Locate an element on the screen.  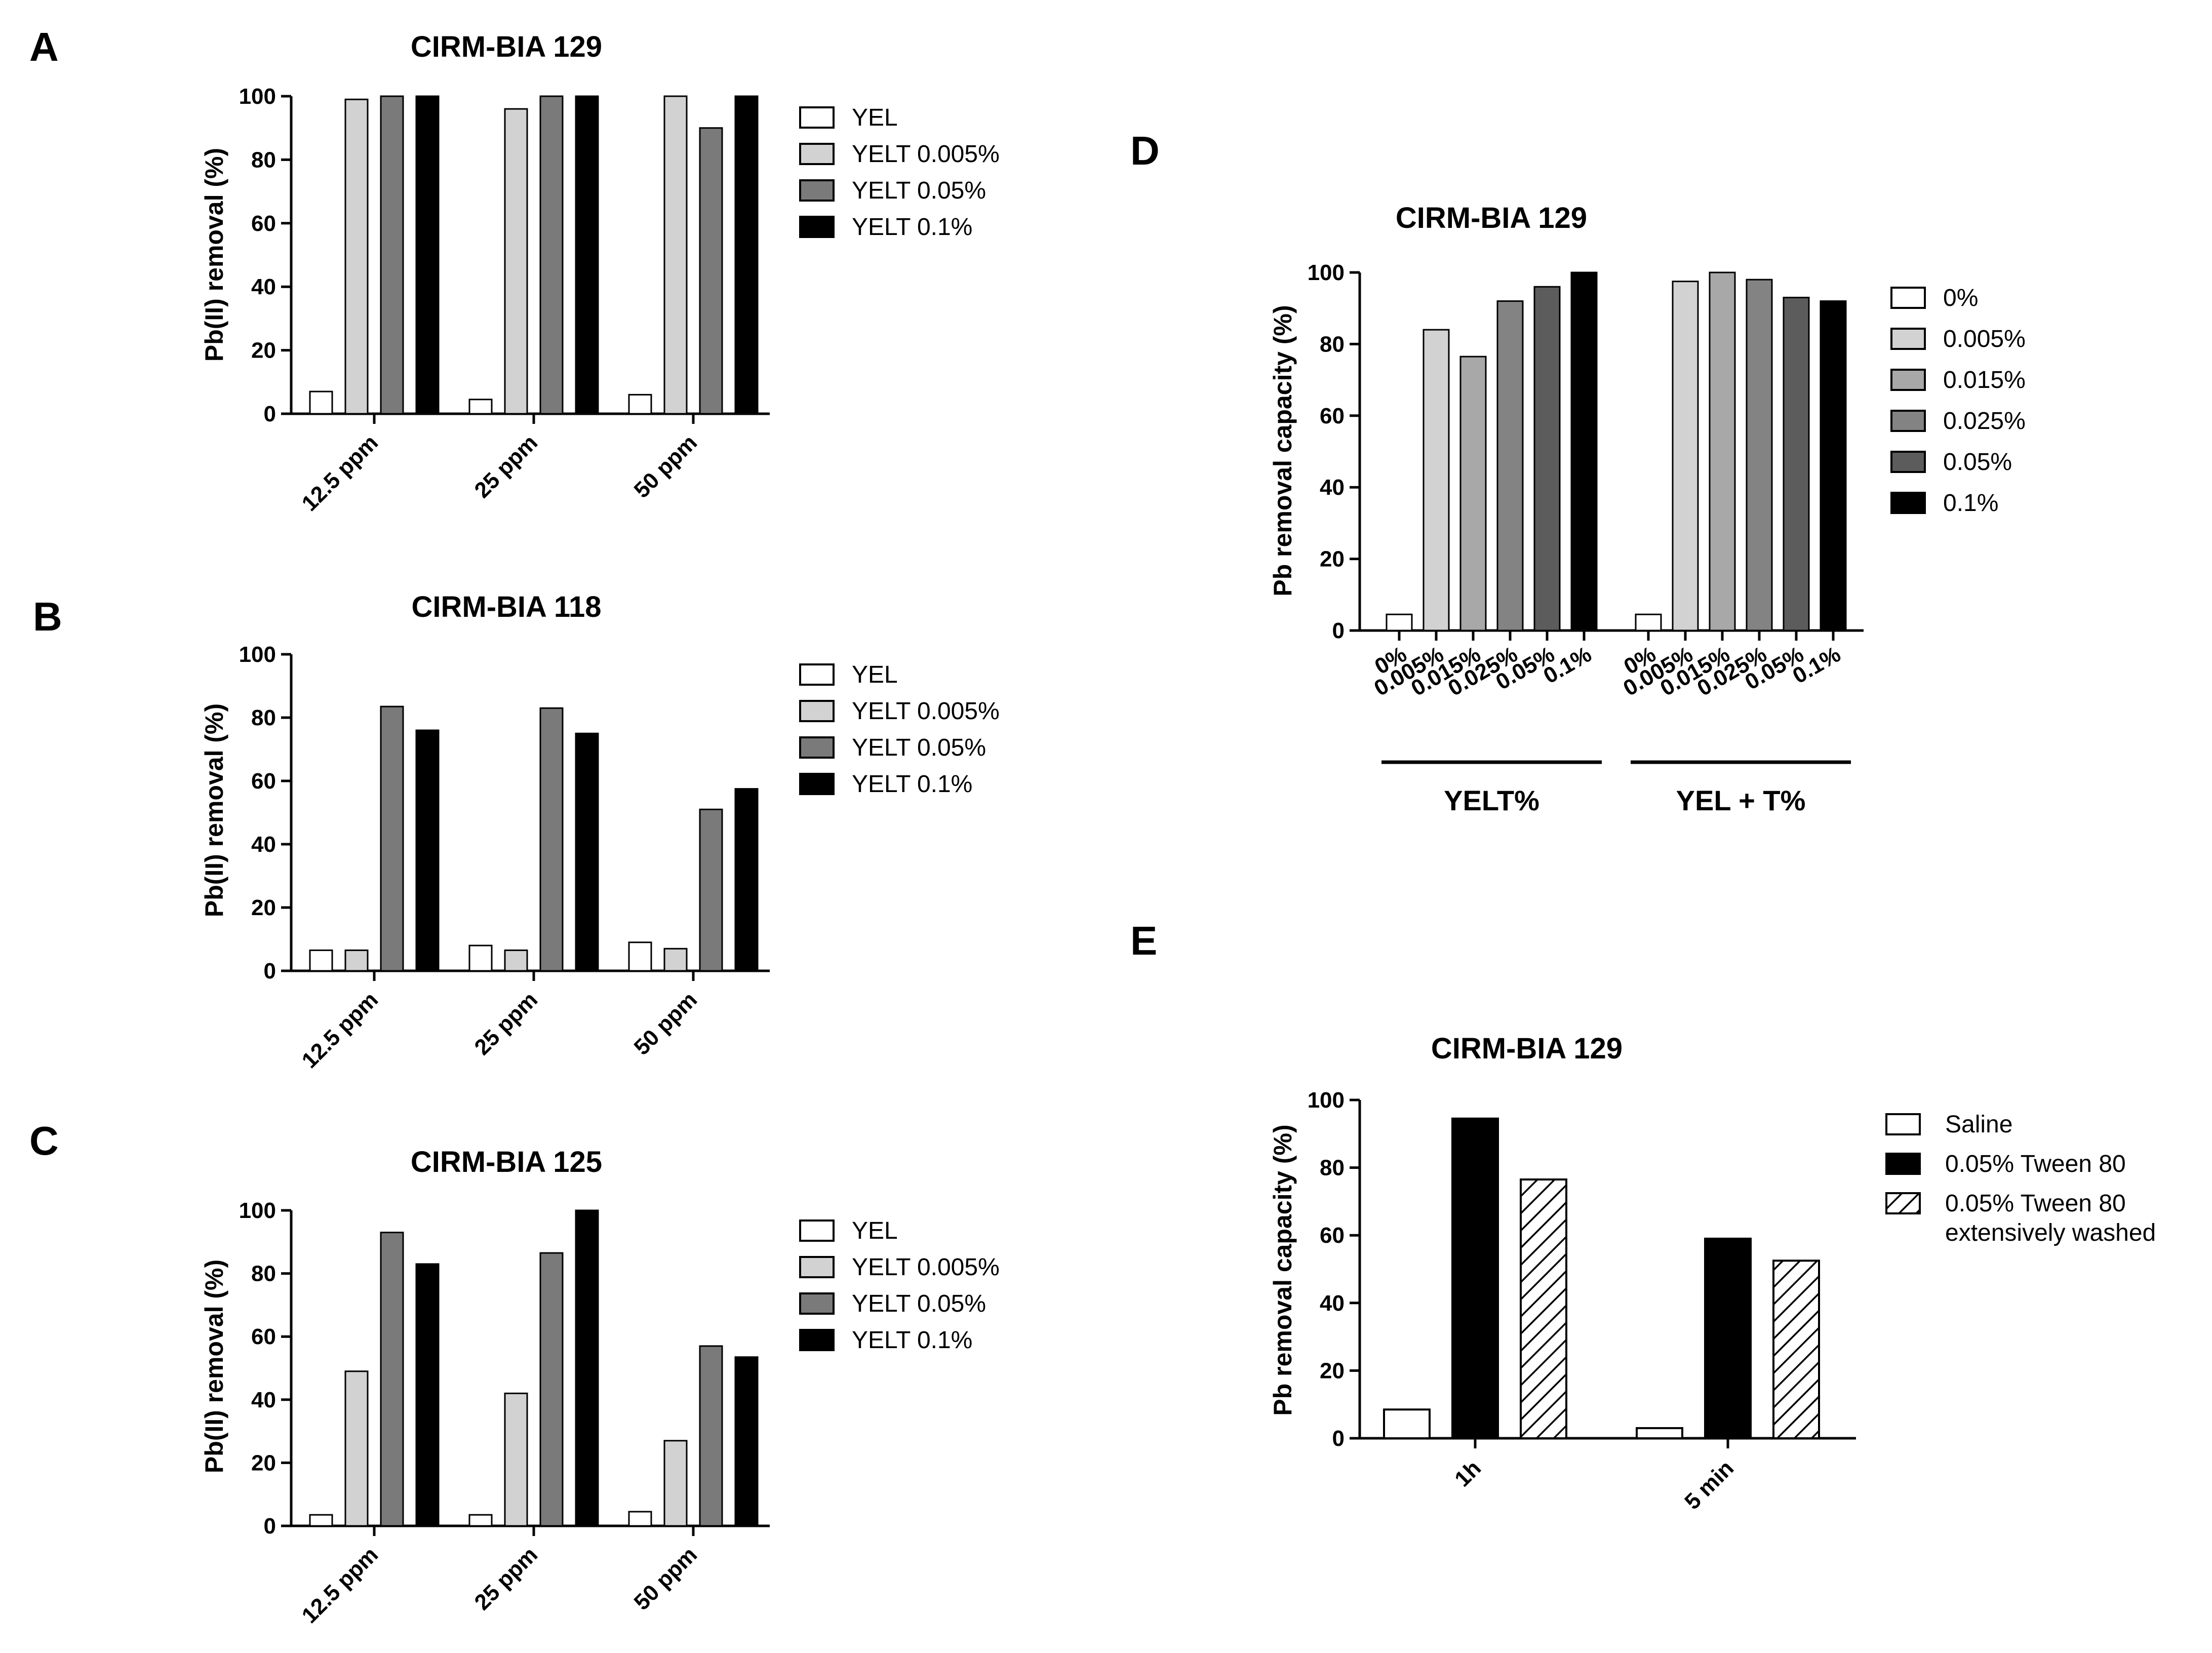
x-tick-label-a-12-5-ppm: 12.5 ppm is located at coordinates (340, 473).